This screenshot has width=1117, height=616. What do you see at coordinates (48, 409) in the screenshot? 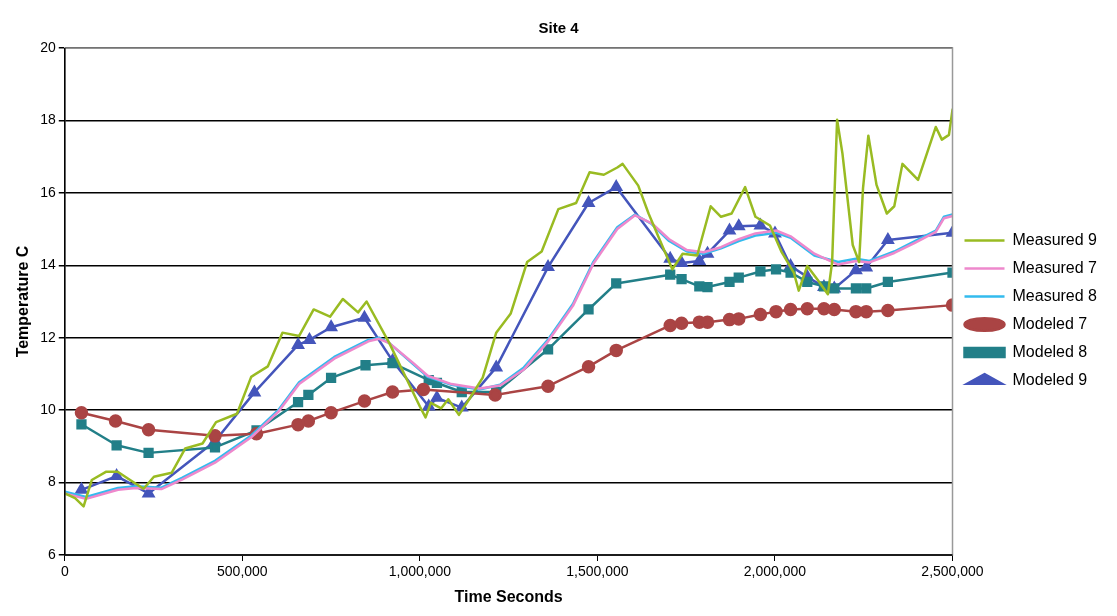
I see `y-tick-label: 10` at bounding box center [48, 409].